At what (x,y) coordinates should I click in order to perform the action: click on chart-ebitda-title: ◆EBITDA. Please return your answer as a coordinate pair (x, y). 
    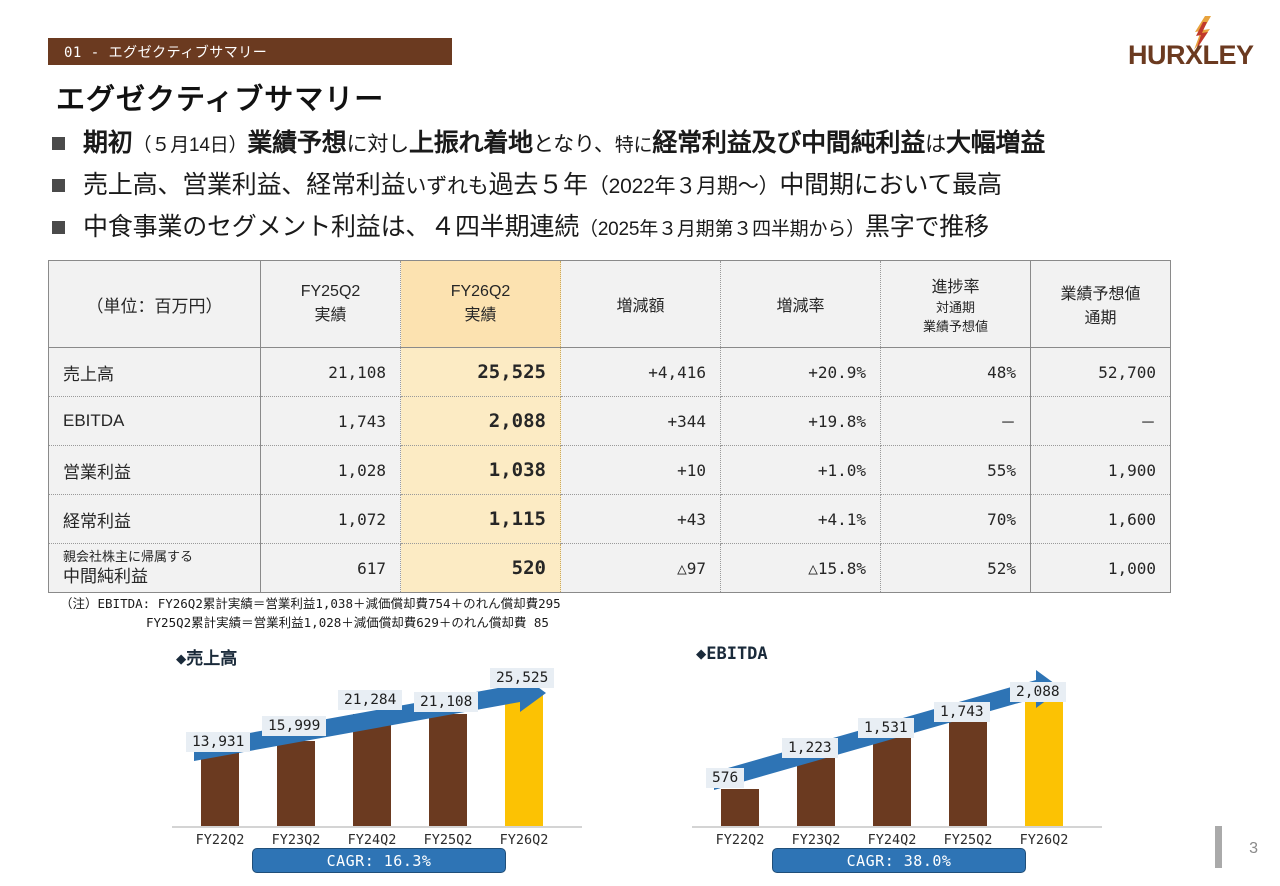
    Looking at the image, I should click on (732, 654).